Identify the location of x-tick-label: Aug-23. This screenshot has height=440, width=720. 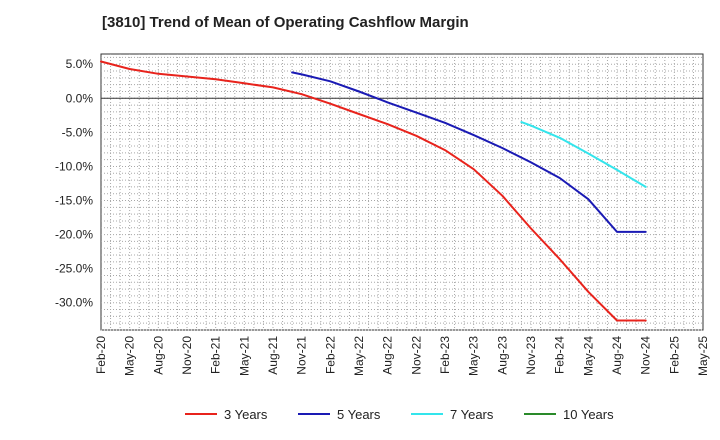
(502, 355).